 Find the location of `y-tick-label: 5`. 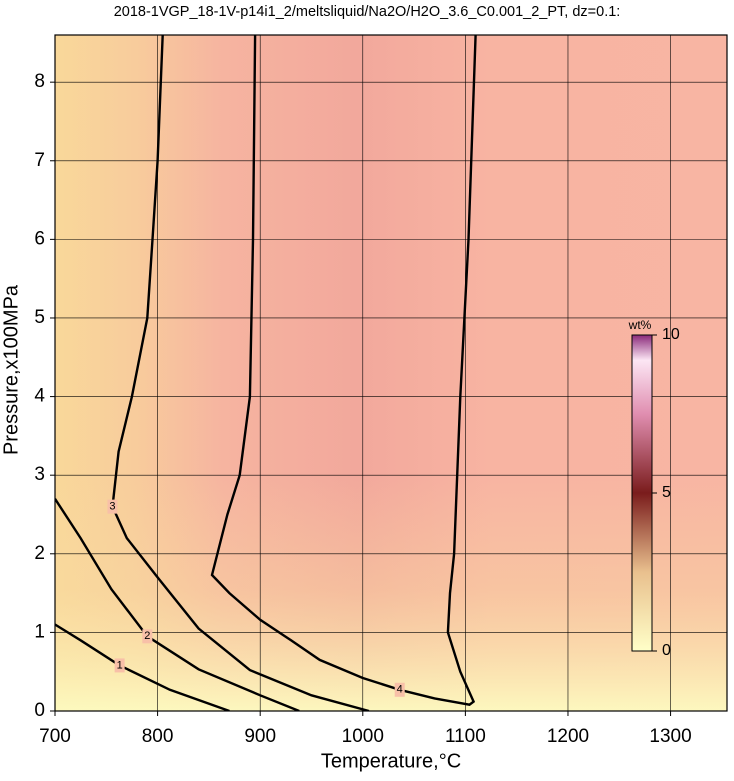

y-tick-label: 5 is located at coordinates (39, 317).